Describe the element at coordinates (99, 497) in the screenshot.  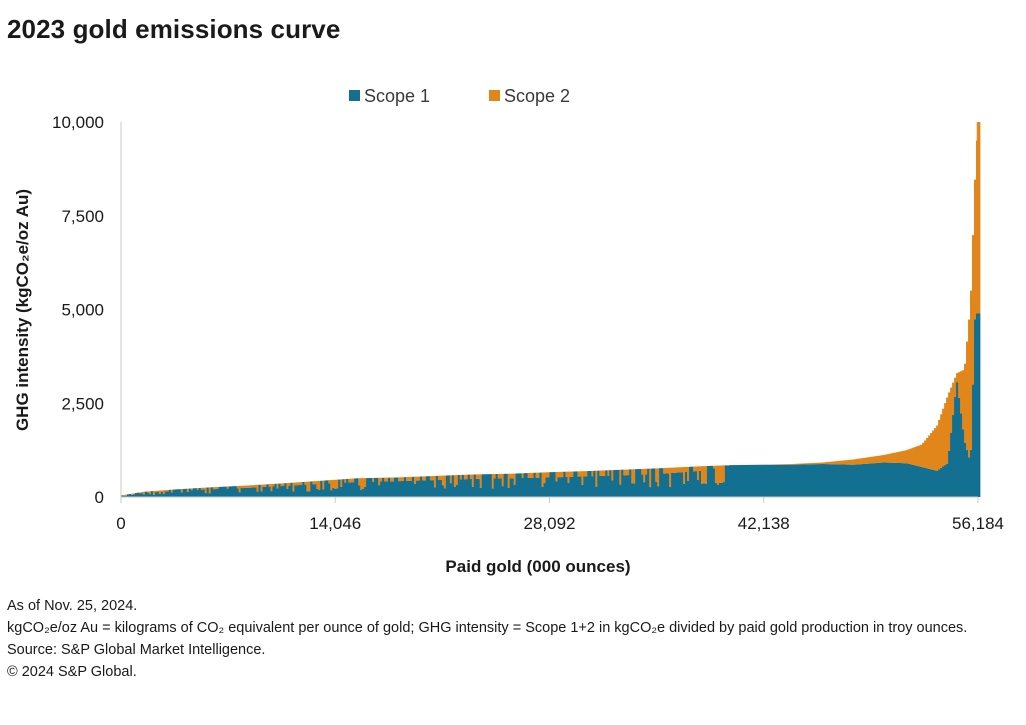
I see `y-tick-label: 0` at that location.